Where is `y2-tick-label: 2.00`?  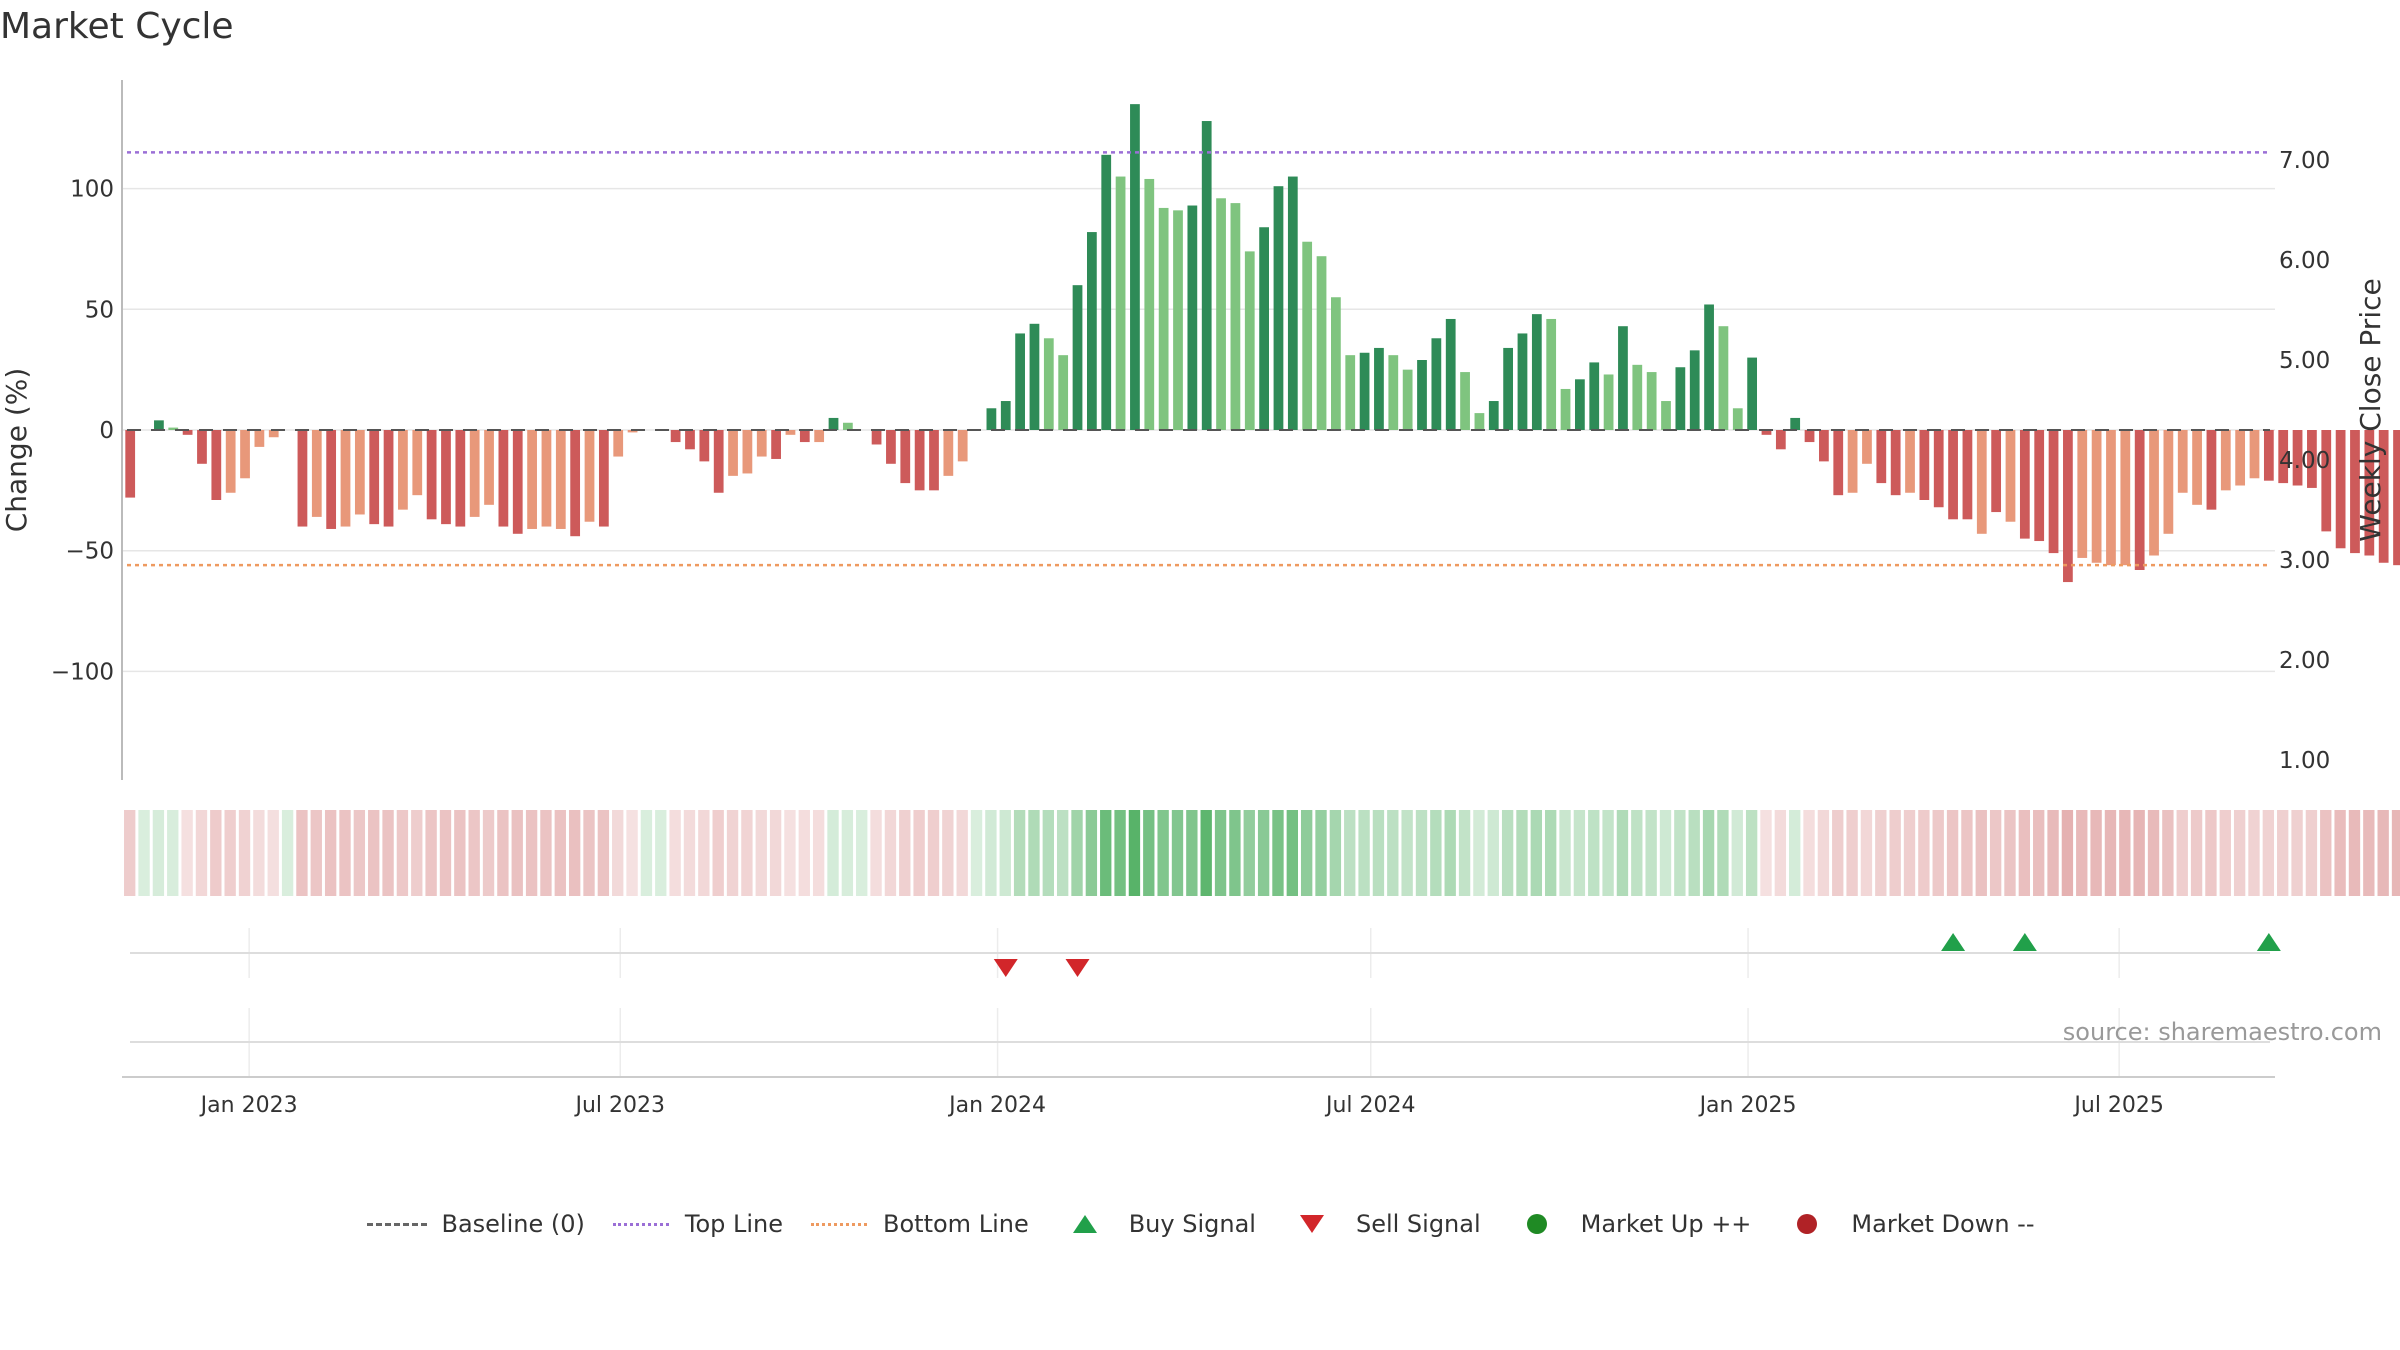 y2-tick-label: 2.00 is located at coordinates (2304, 661).